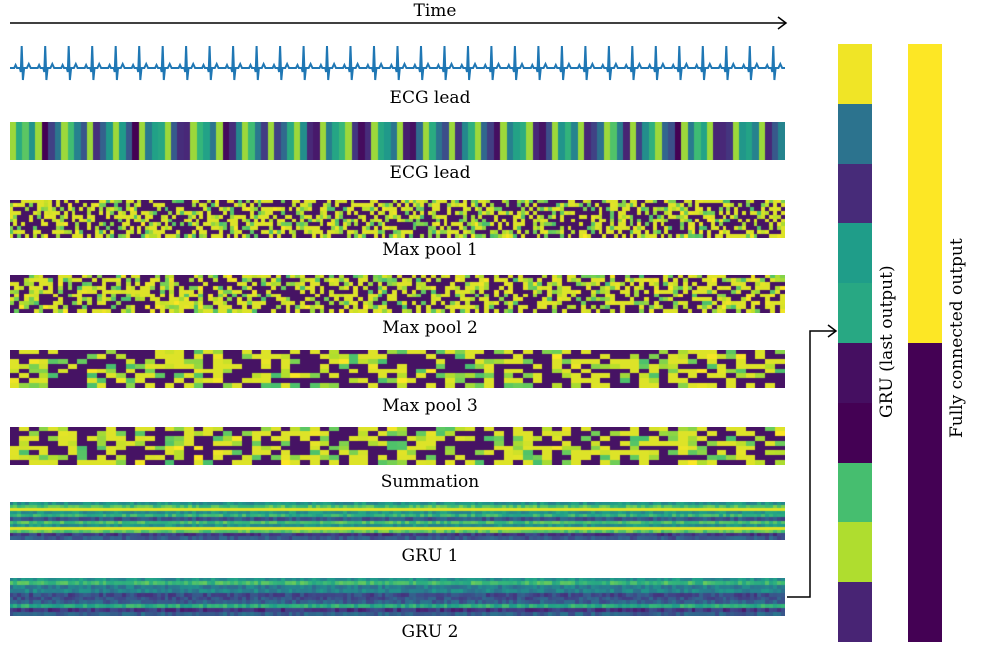 Image resolution: width=984 pixels, height=650 pixels. I want to click on ecg-signal-label: ECG lead, so click(430, 98).